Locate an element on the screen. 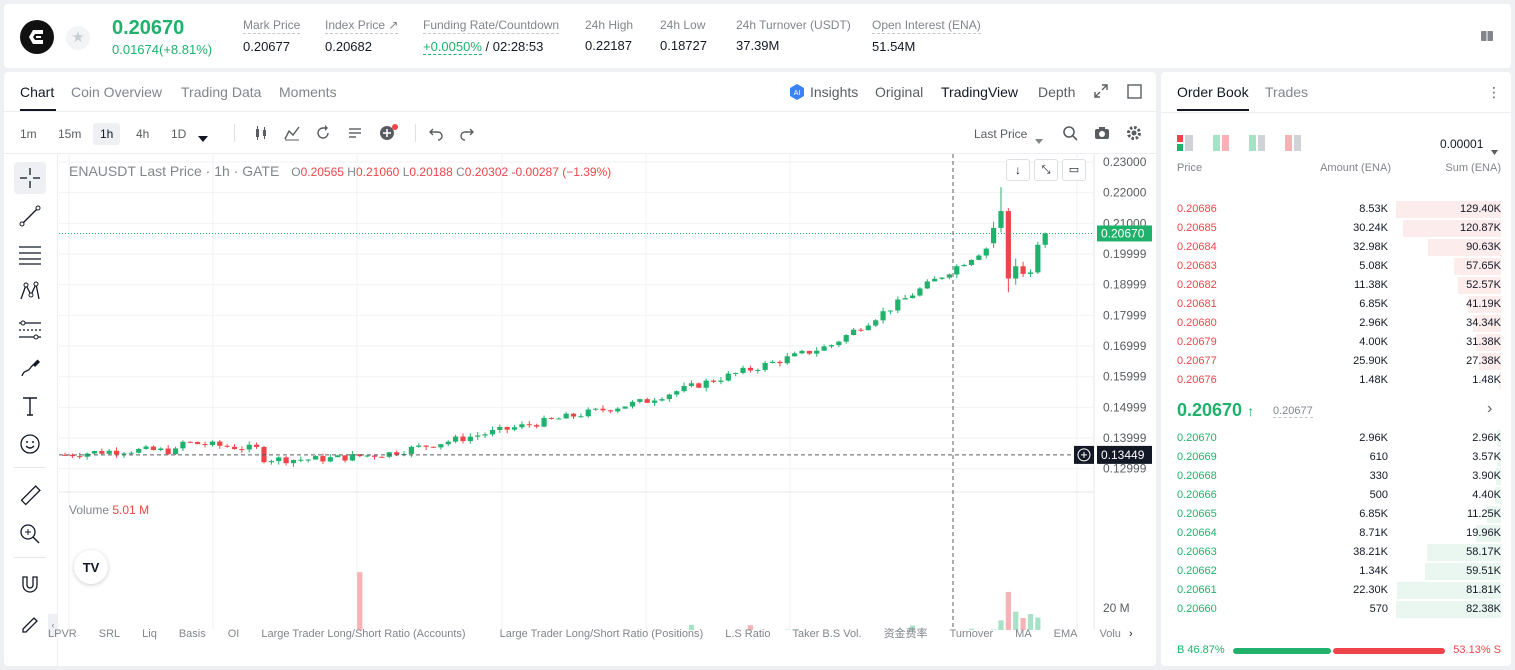  redo-icon is located at coordinates (467, 135).